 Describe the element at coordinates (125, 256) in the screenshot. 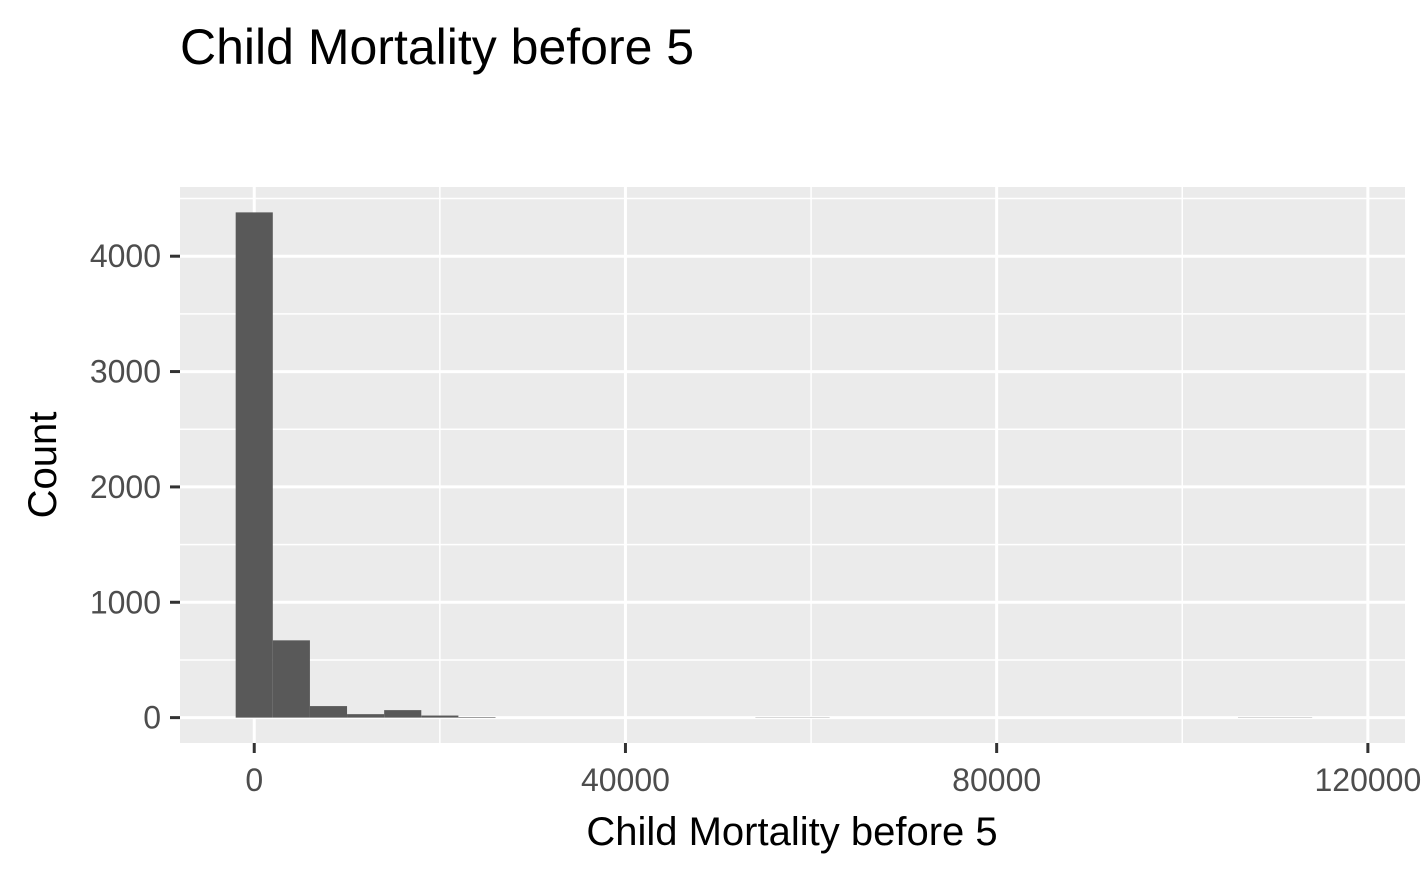

I see `y-tick-label: 4000` at that location.